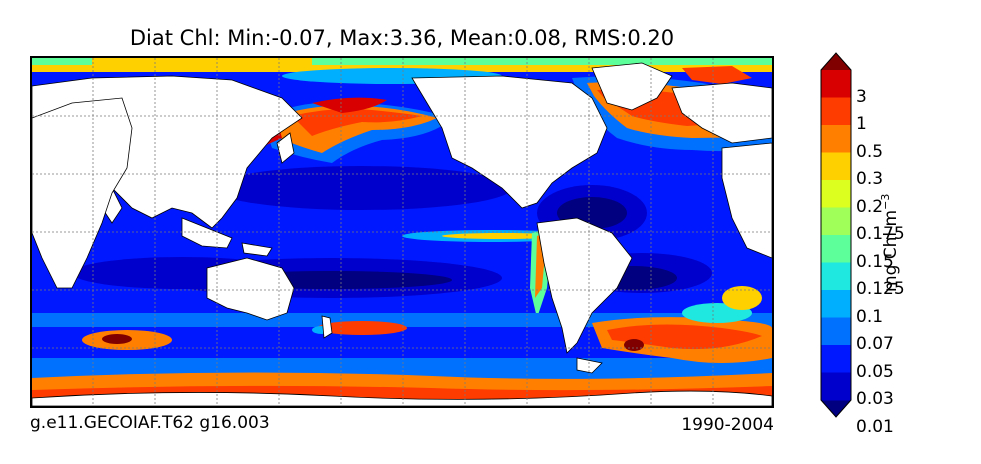 The width and height of the screenshot is (981, 464). I want to click on colorbar-segment-0.125-0.15, so click(836, 249).